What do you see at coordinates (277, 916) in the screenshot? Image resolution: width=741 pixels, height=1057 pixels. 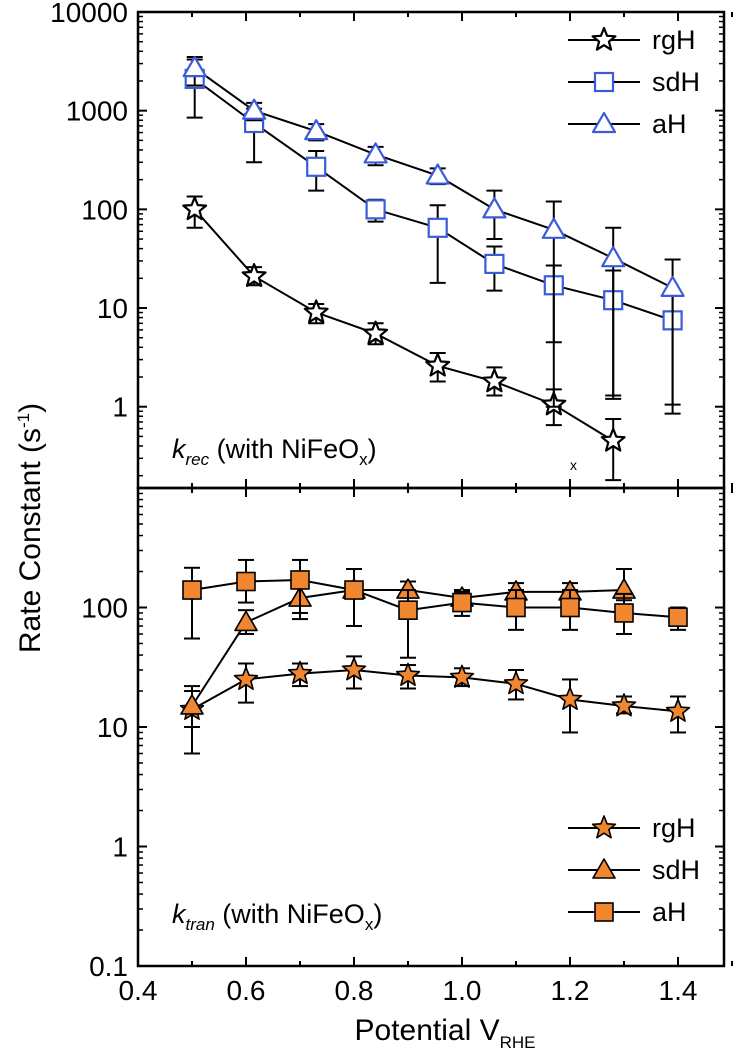 I see `panel-label-bottom: ktran (with NiFeOx)` at bounding box center [277, 916].